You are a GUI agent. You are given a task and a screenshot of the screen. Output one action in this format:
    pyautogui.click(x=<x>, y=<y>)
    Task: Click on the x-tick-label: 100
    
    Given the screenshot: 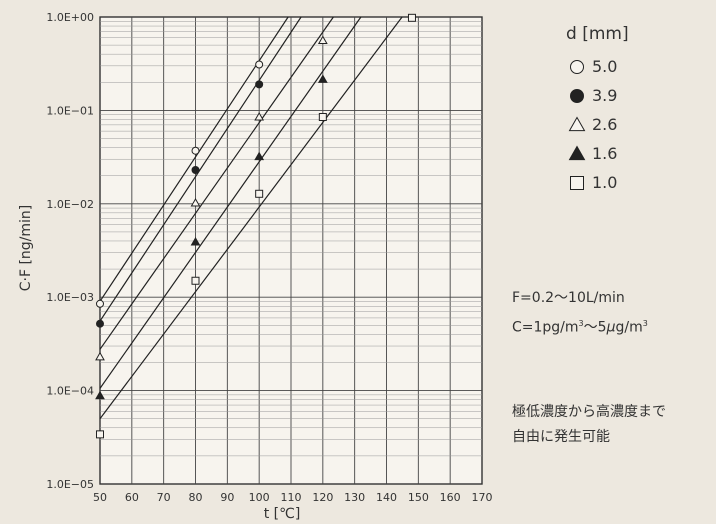 What is the action you would take?
    pyautogui.click(x=259, y=497)
    